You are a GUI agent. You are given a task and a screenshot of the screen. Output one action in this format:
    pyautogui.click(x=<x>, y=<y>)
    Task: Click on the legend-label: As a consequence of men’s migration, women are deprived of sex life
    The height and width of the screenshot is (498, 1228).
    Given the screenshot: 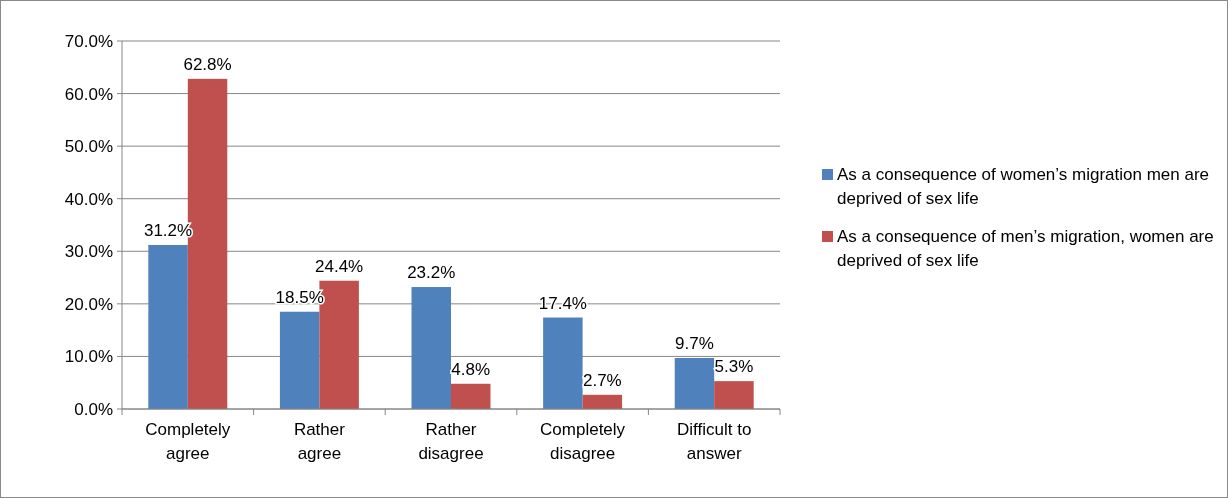 What is the action you would take?
    pyautogui.click(x=1025, y=248)
    